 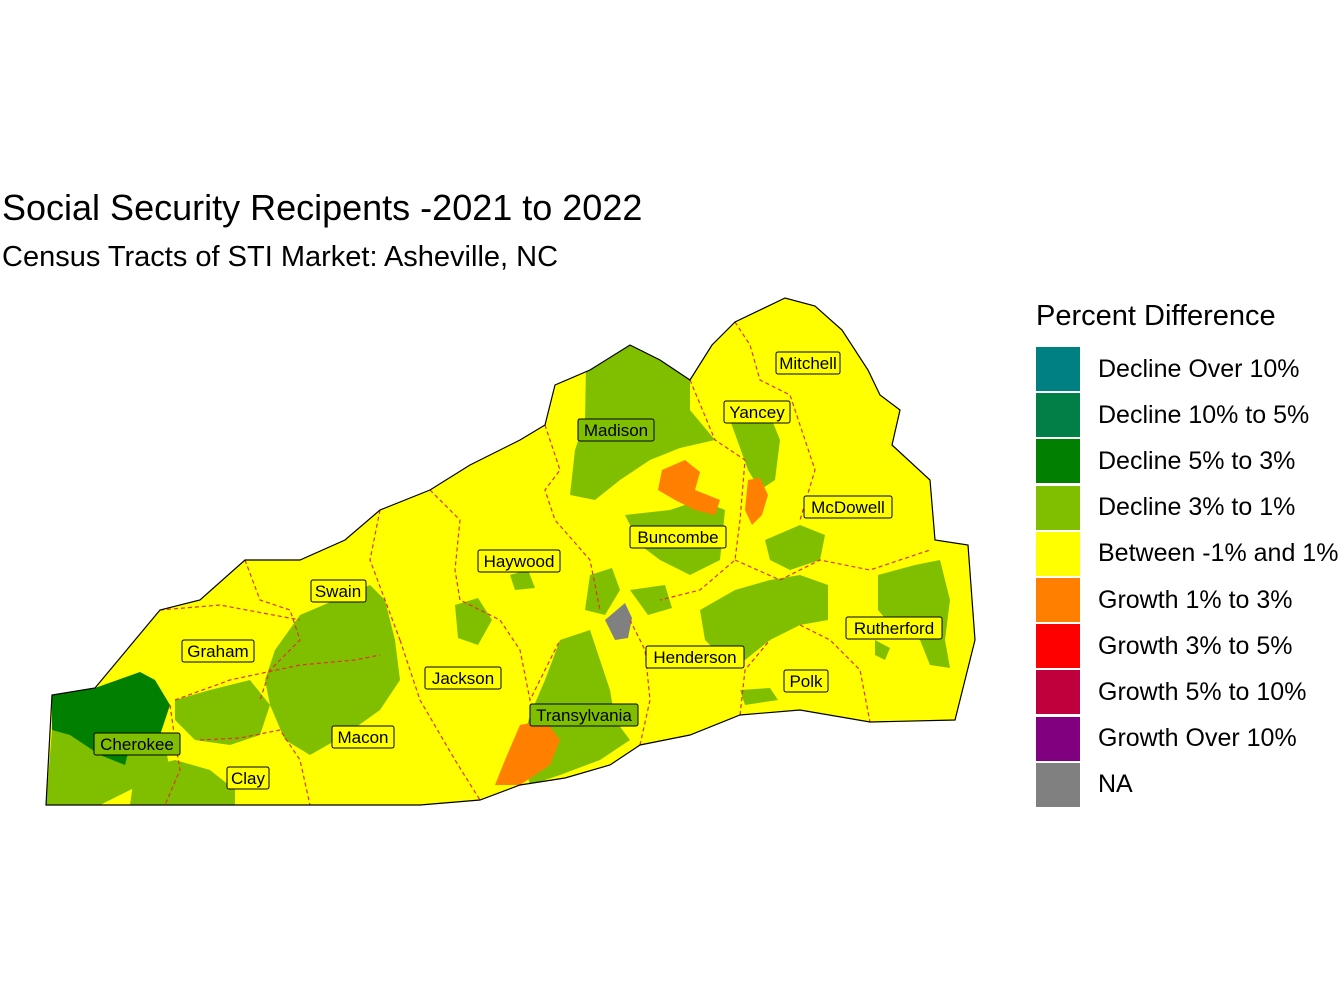 I want to click on county-label-swain: Swain, so click(x=338, y=591).